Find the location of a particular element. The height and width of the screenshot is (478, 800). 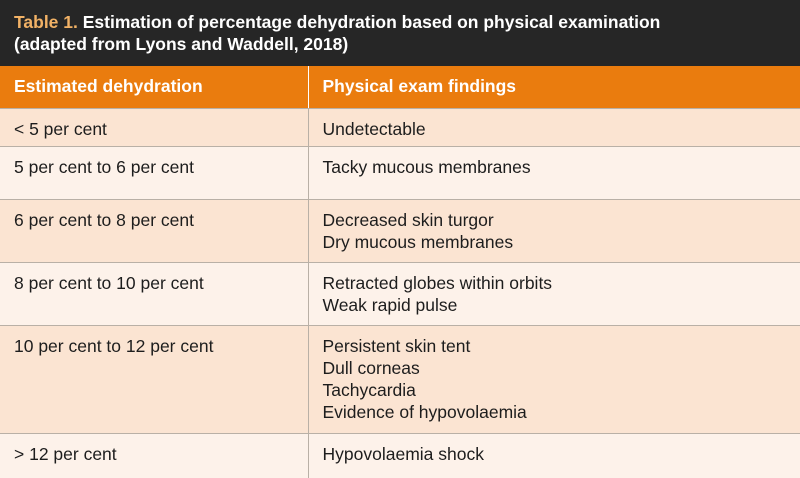

finding-item: Tachycardia is located at coordinates (369, 389).